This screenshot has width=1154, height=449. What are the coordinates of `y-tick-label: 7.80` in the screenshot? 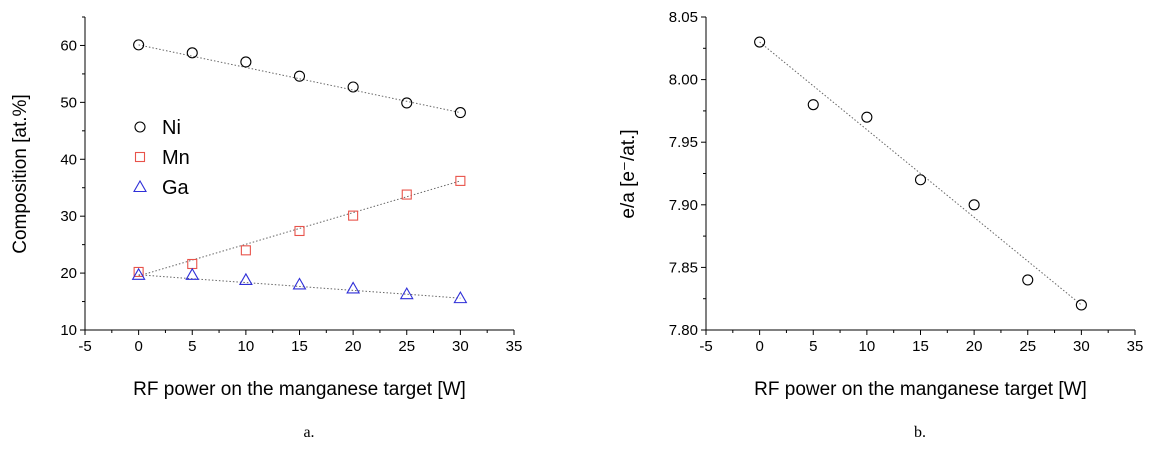 It's located at (683, 330).